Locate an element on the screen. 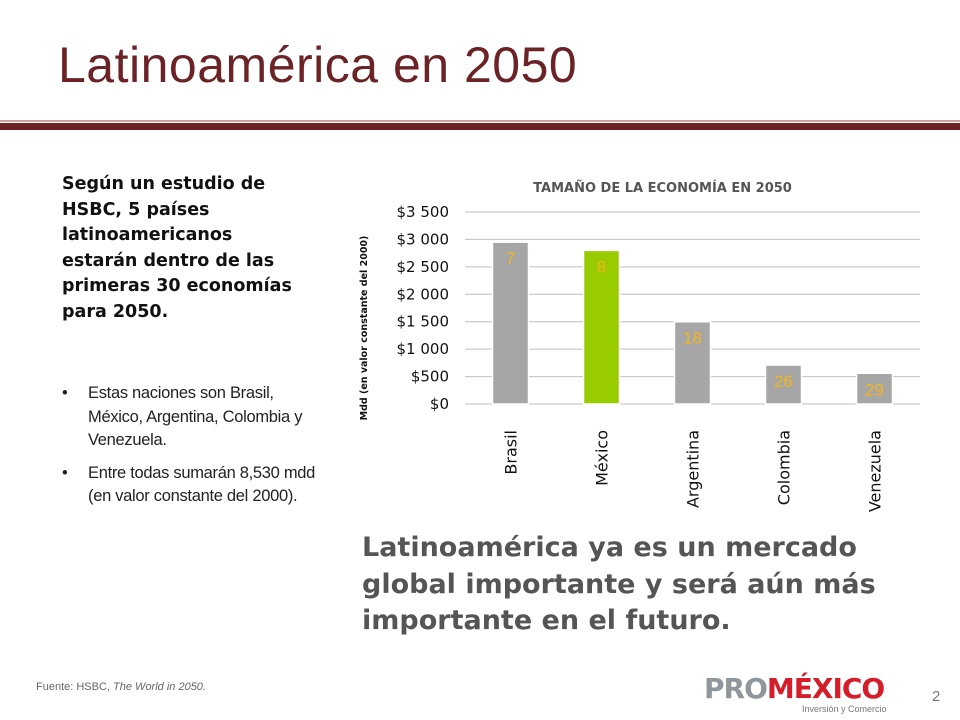  logo-mexico: MÉXICO is located at coordinates (825, 688).